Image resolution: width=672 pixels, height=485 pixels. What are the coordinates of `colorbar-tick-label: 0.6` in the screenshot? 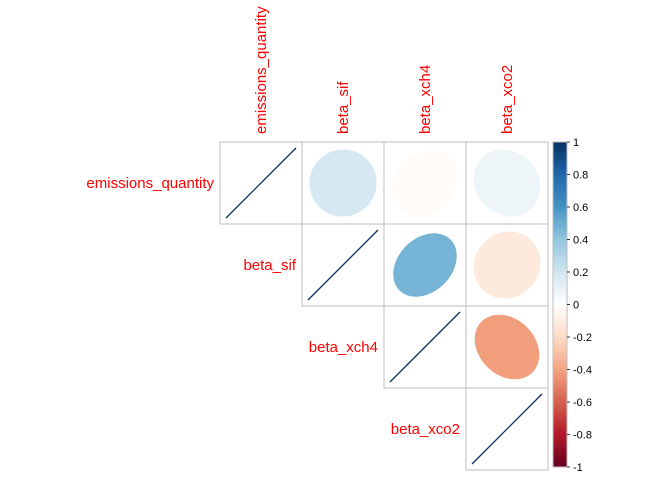 It's located at (580, 208).